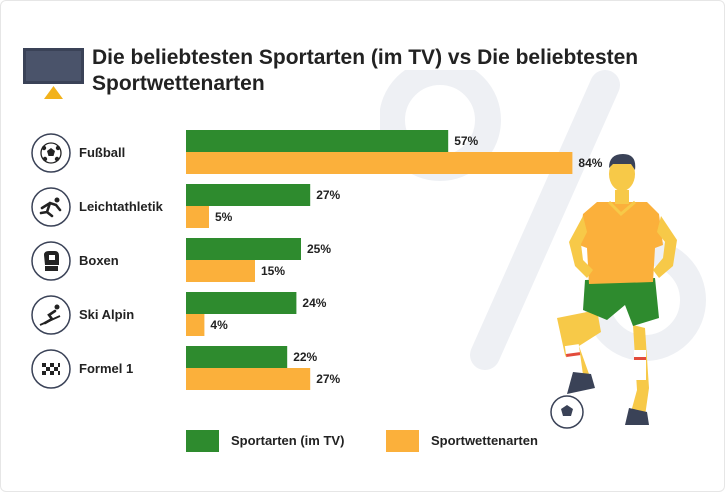 This screenshot has width=725, height=492. What do you see at coordinates (613, 291) in the screenshot?
I see `football-player-illustration` at bounding box center [613, 291].